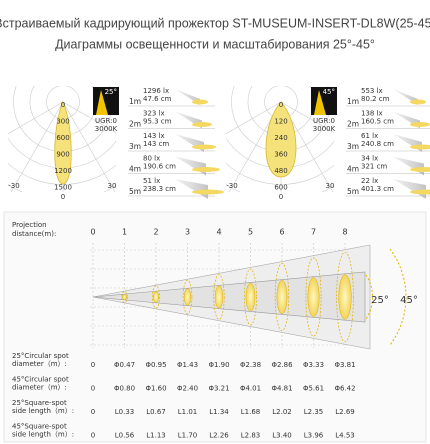 This screenshot has width=430, height=444. What do you see at coordinates (344, 389) in the screenshot?
I see `row-value: Φ6.42` at bounding box center [344, 389].